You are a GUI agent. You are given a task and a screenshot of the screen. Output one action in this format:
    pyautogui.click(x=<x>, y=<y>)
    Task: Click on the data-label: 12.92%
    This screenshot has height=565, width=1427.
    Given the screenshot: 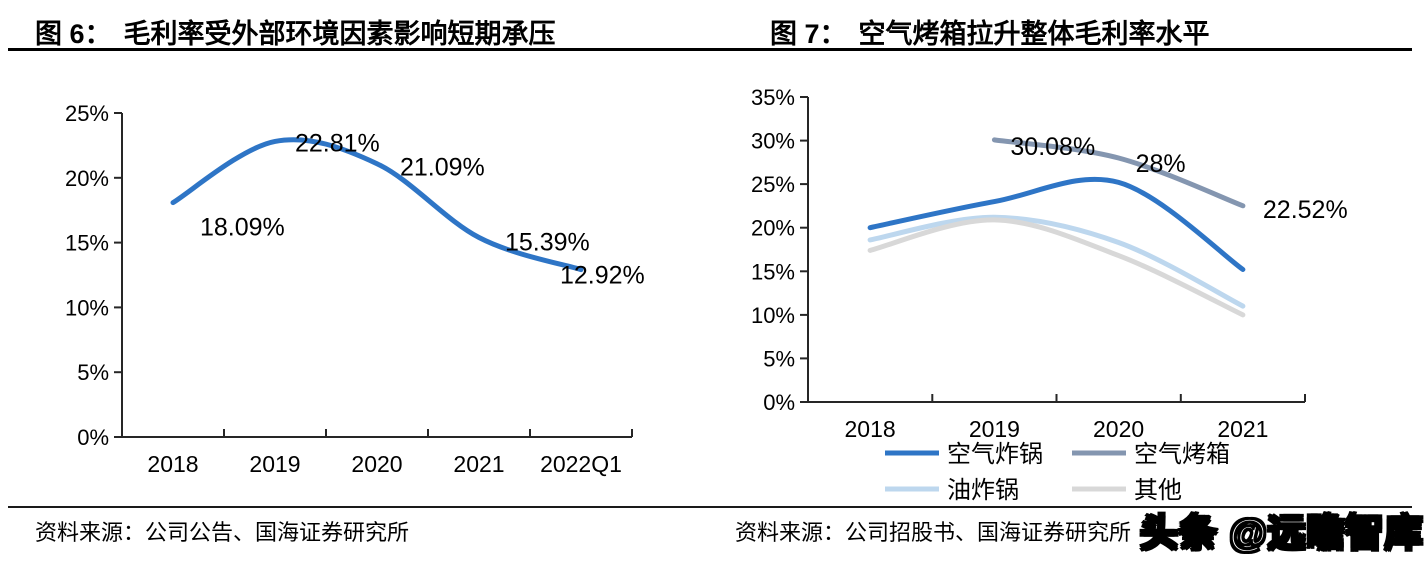 What is the action you would take?
    pyautogui.click(x=602, y=276)
    